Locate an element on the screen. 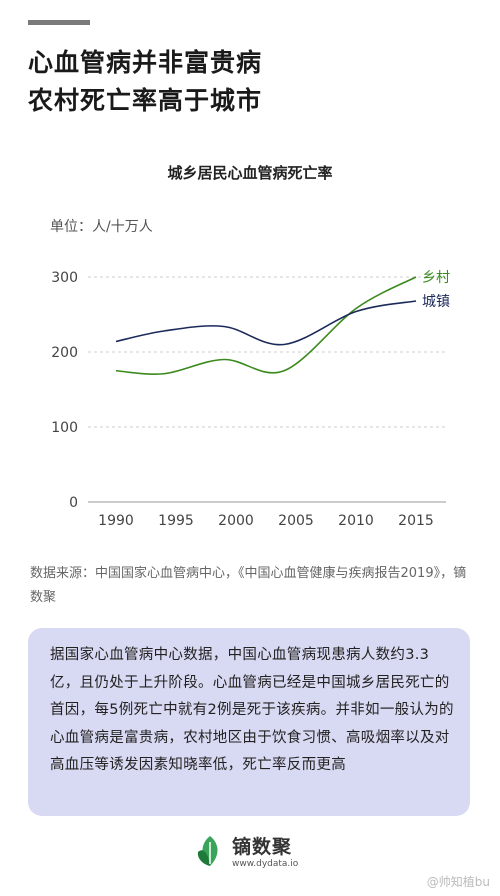 Image resolution: width=500 pixels, height=896 pixels. series-line-rural is located at coordinates (266, 325).